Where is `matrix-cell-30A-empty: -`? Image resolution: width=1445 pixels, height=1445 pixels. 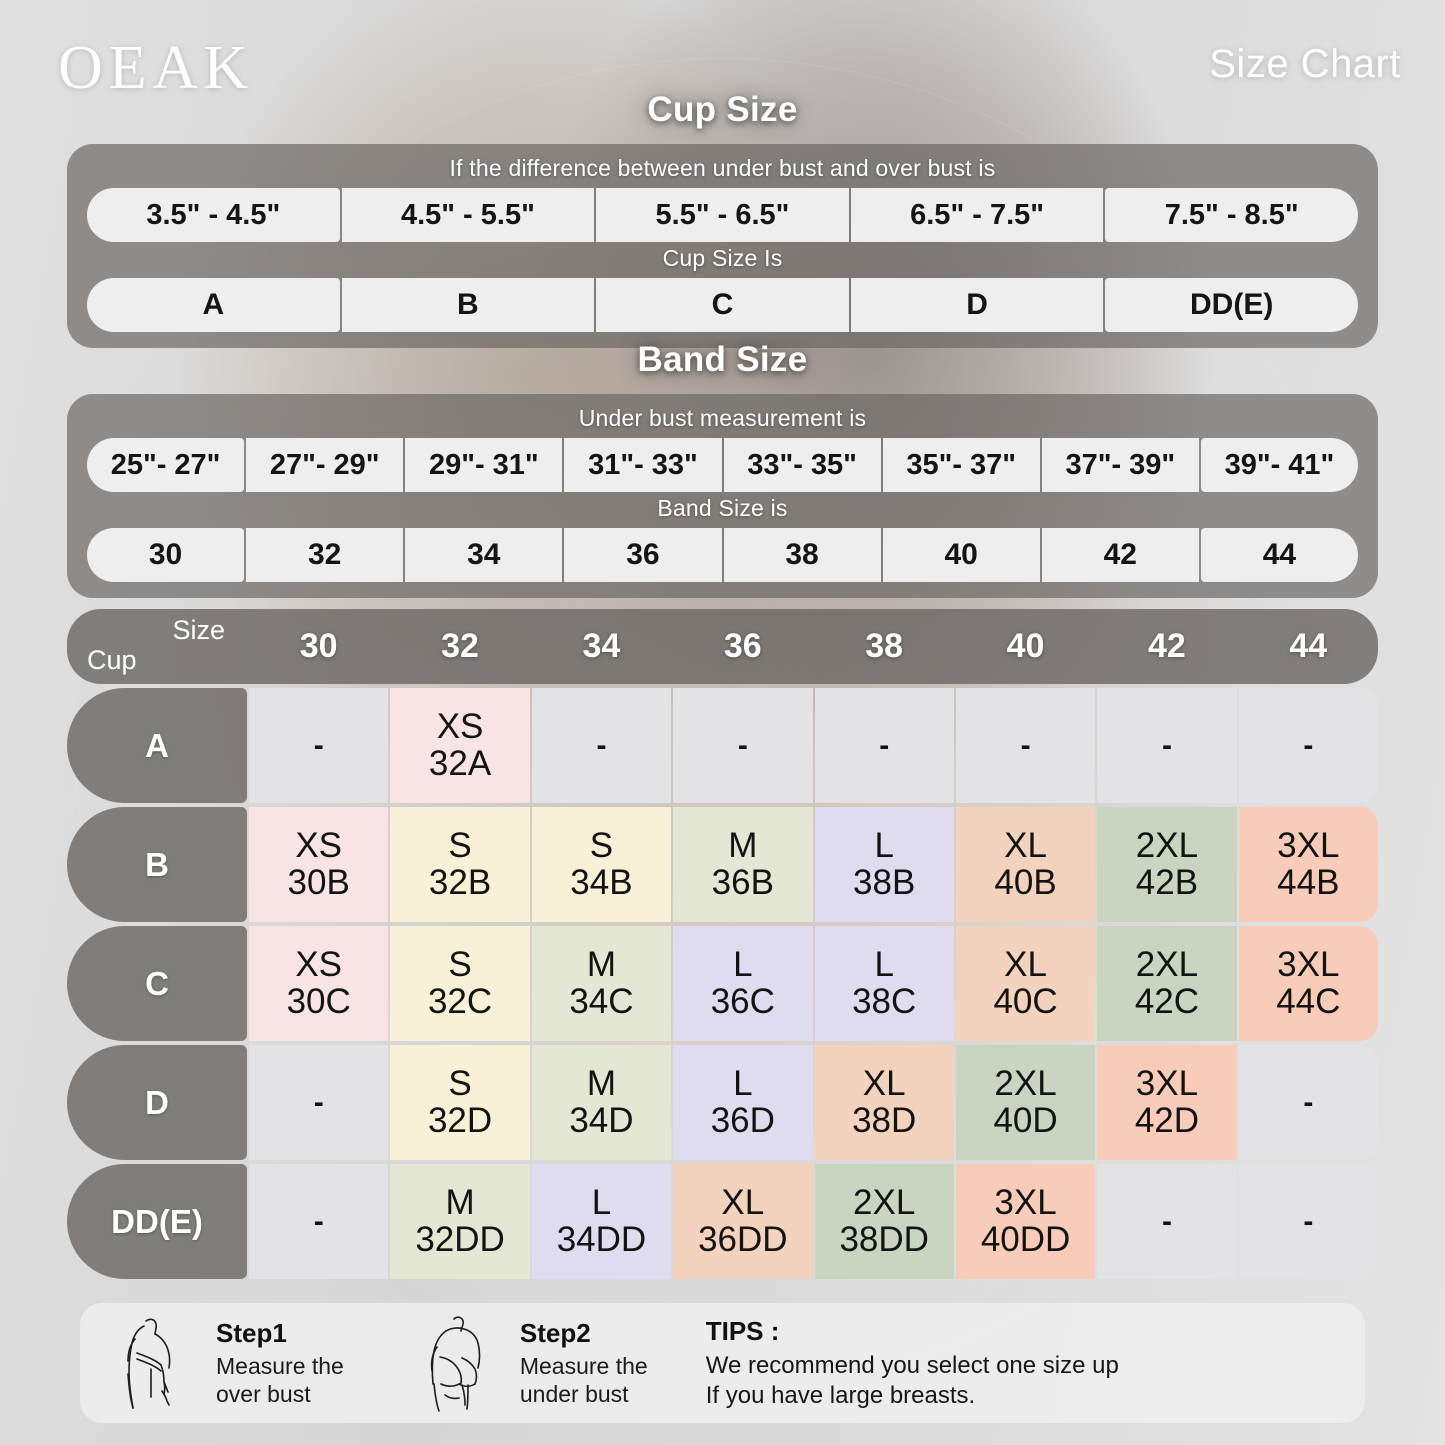
matrix-cell-30A-empty: - is located at coordinates (319, 745).